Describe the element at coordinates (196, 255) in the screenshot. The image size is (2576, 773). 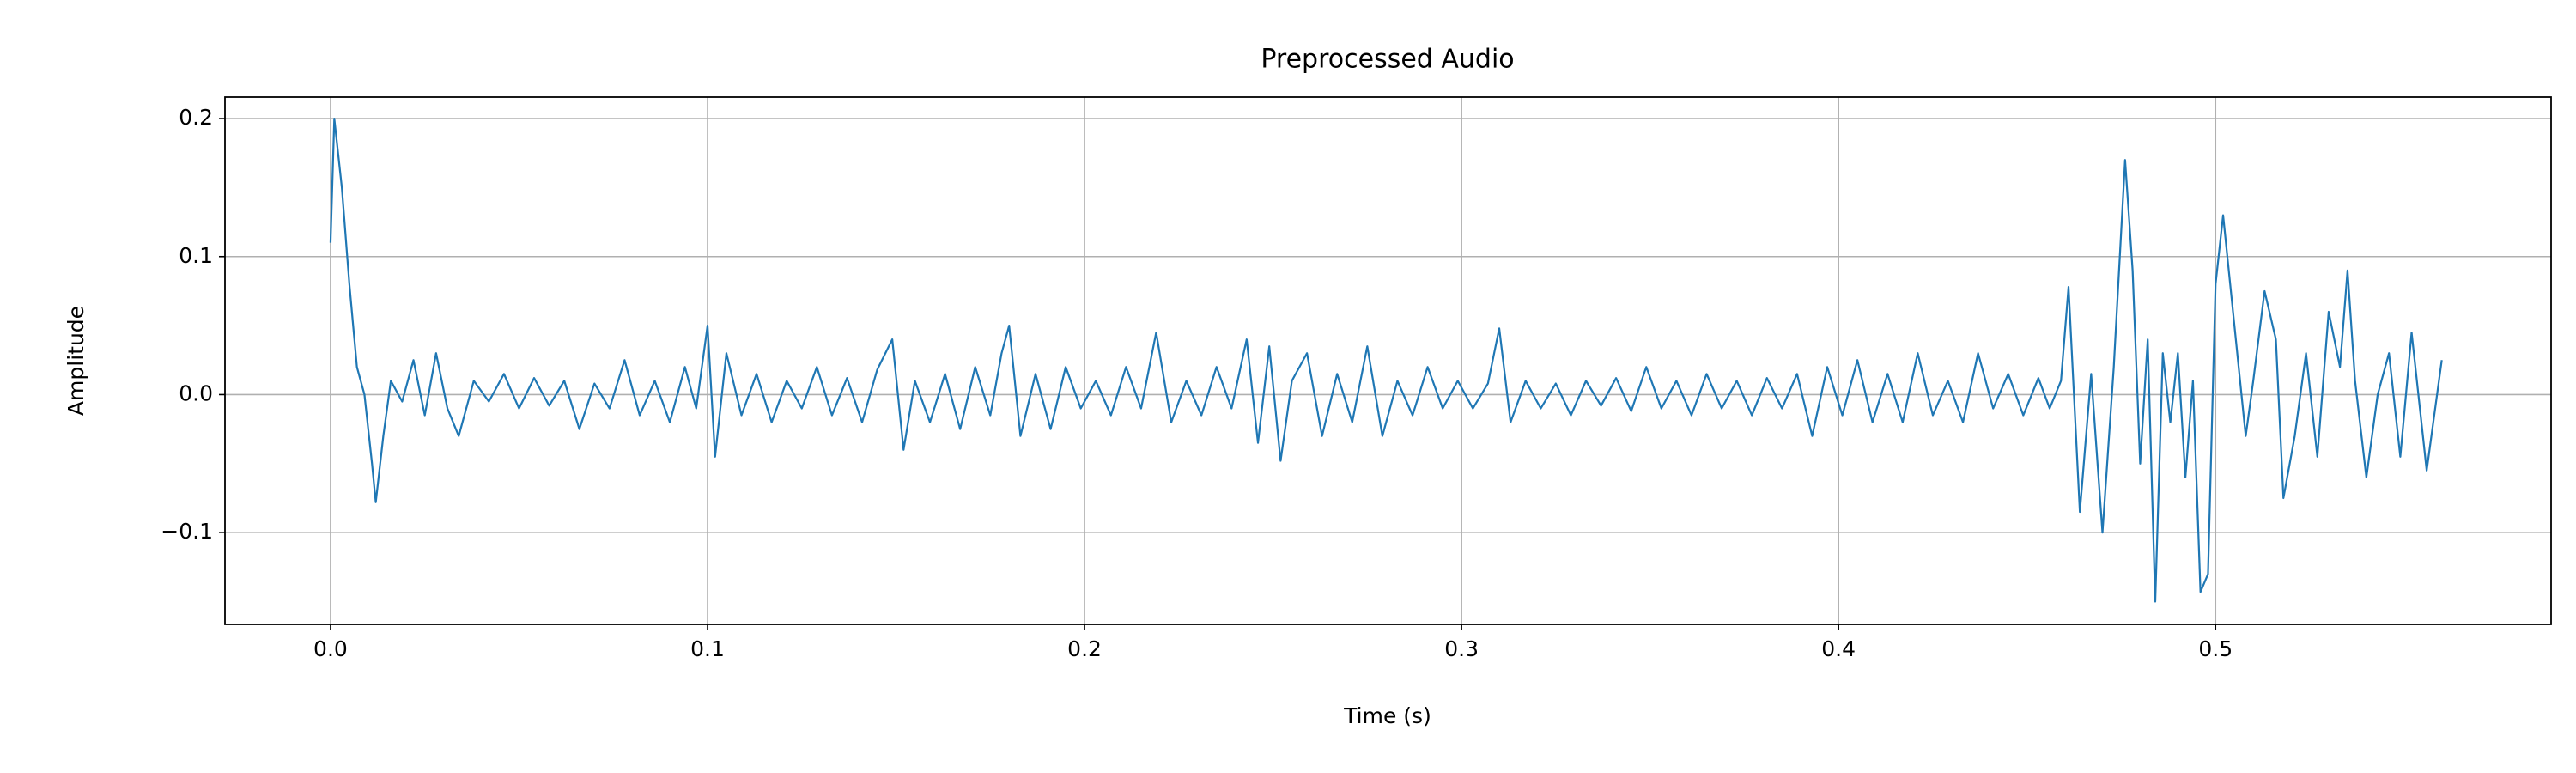
I see `y-tick-label: 0.1` at that location.